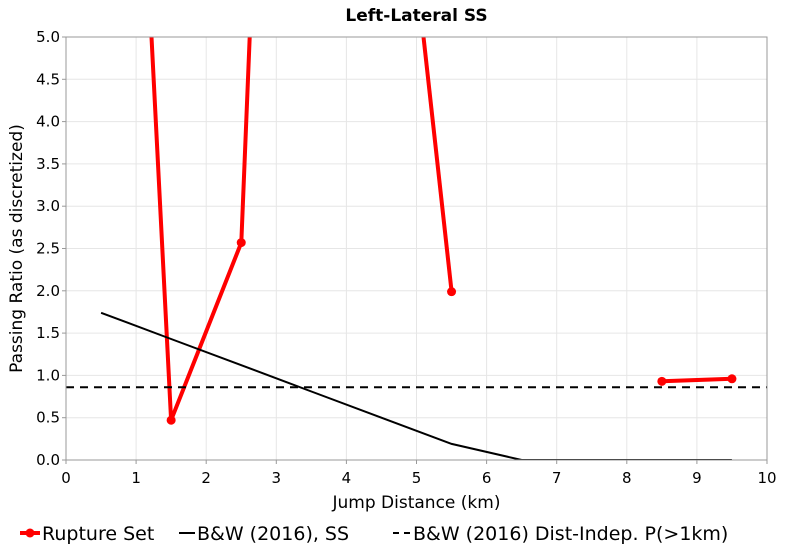  What do you see at coordinates (48, 37) in the screenshot?
I see `y-tick-label: 5.0` at bounding box center [48, 37].